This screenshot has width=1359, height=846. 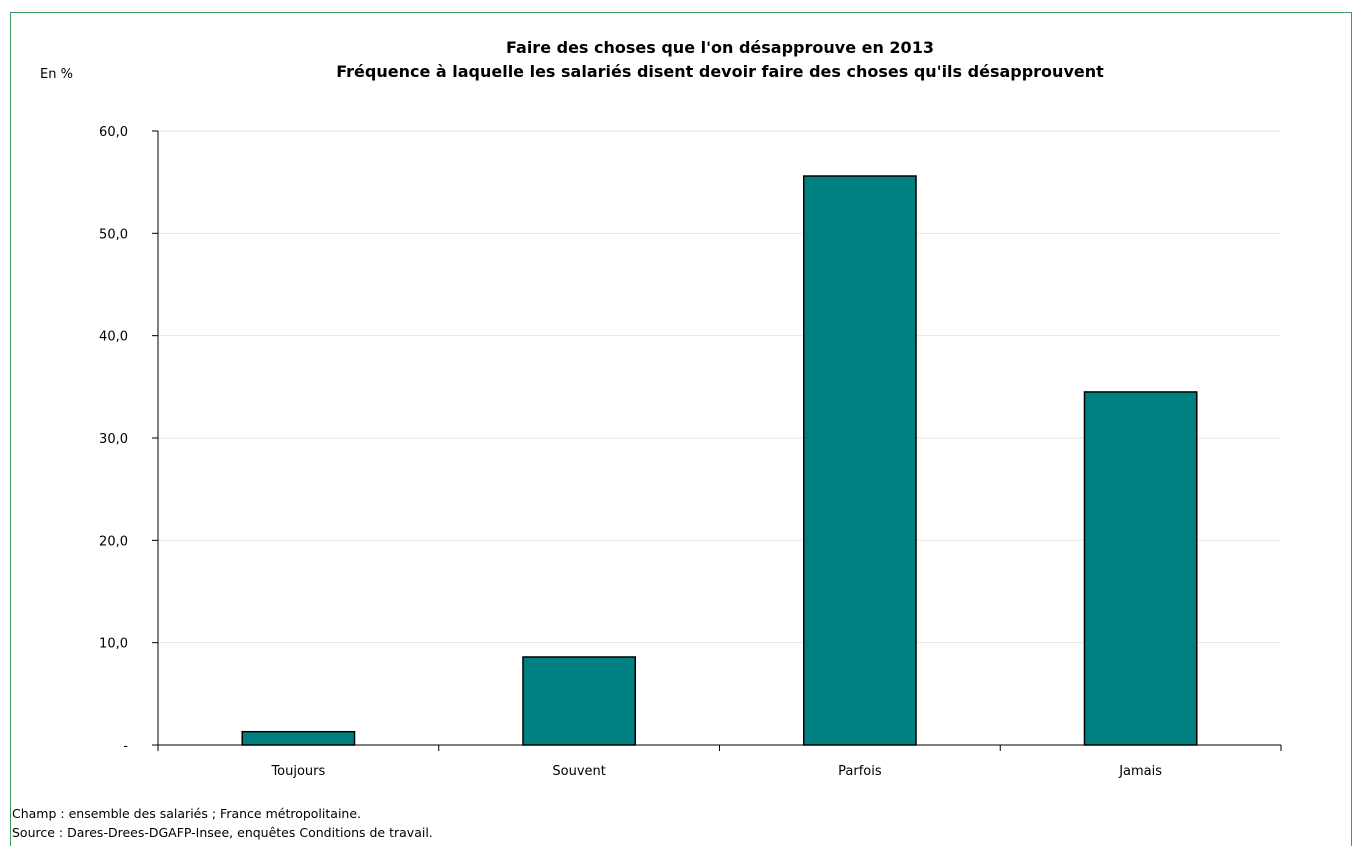 I want to click on y-tick-label: 60,0, so click(x=113, y=132).